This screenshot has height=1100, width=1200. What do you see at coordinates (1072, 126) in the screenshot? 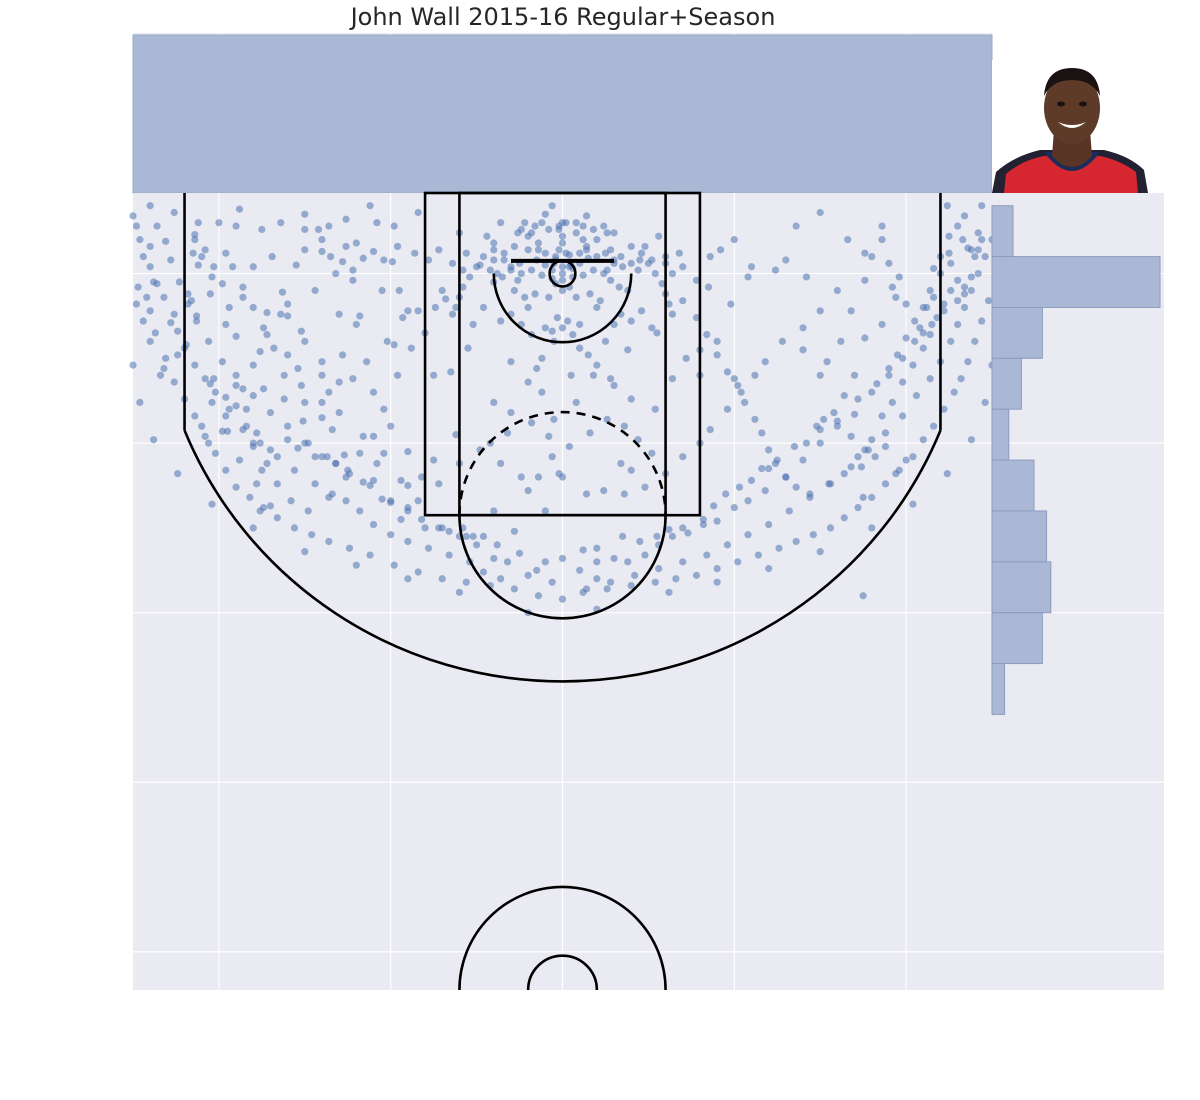
I see `player-headshot` at bounding box center [1072, 126].